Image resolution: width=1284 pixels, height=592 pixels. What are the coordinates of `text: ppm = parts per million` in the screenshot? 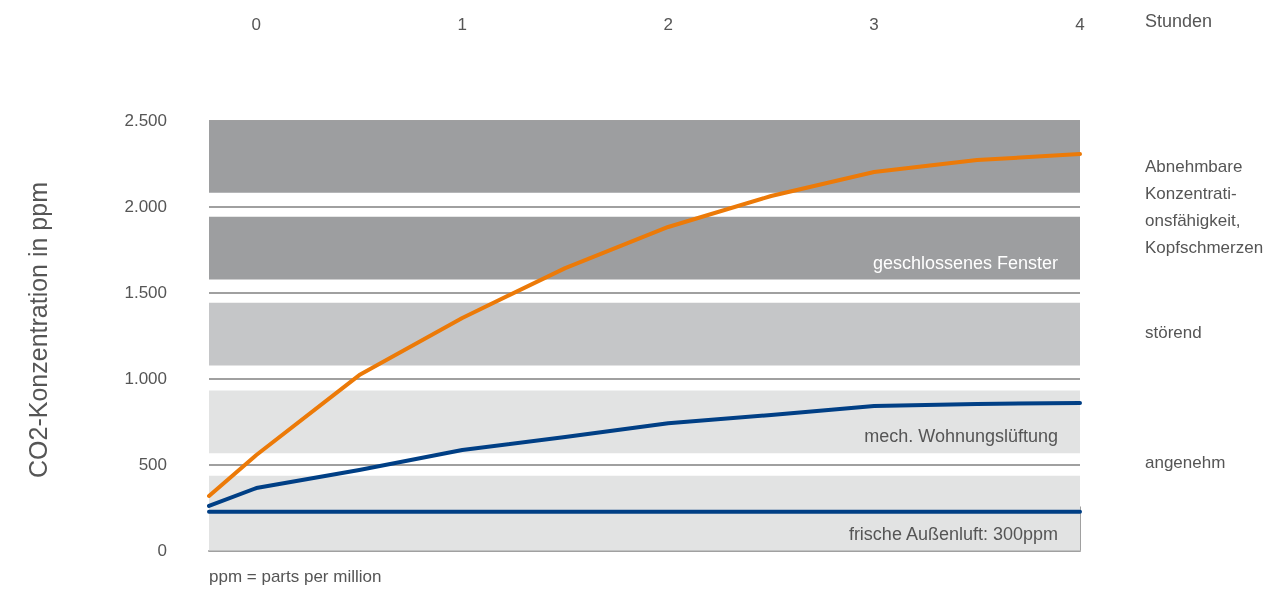 It's located at (295, 576).